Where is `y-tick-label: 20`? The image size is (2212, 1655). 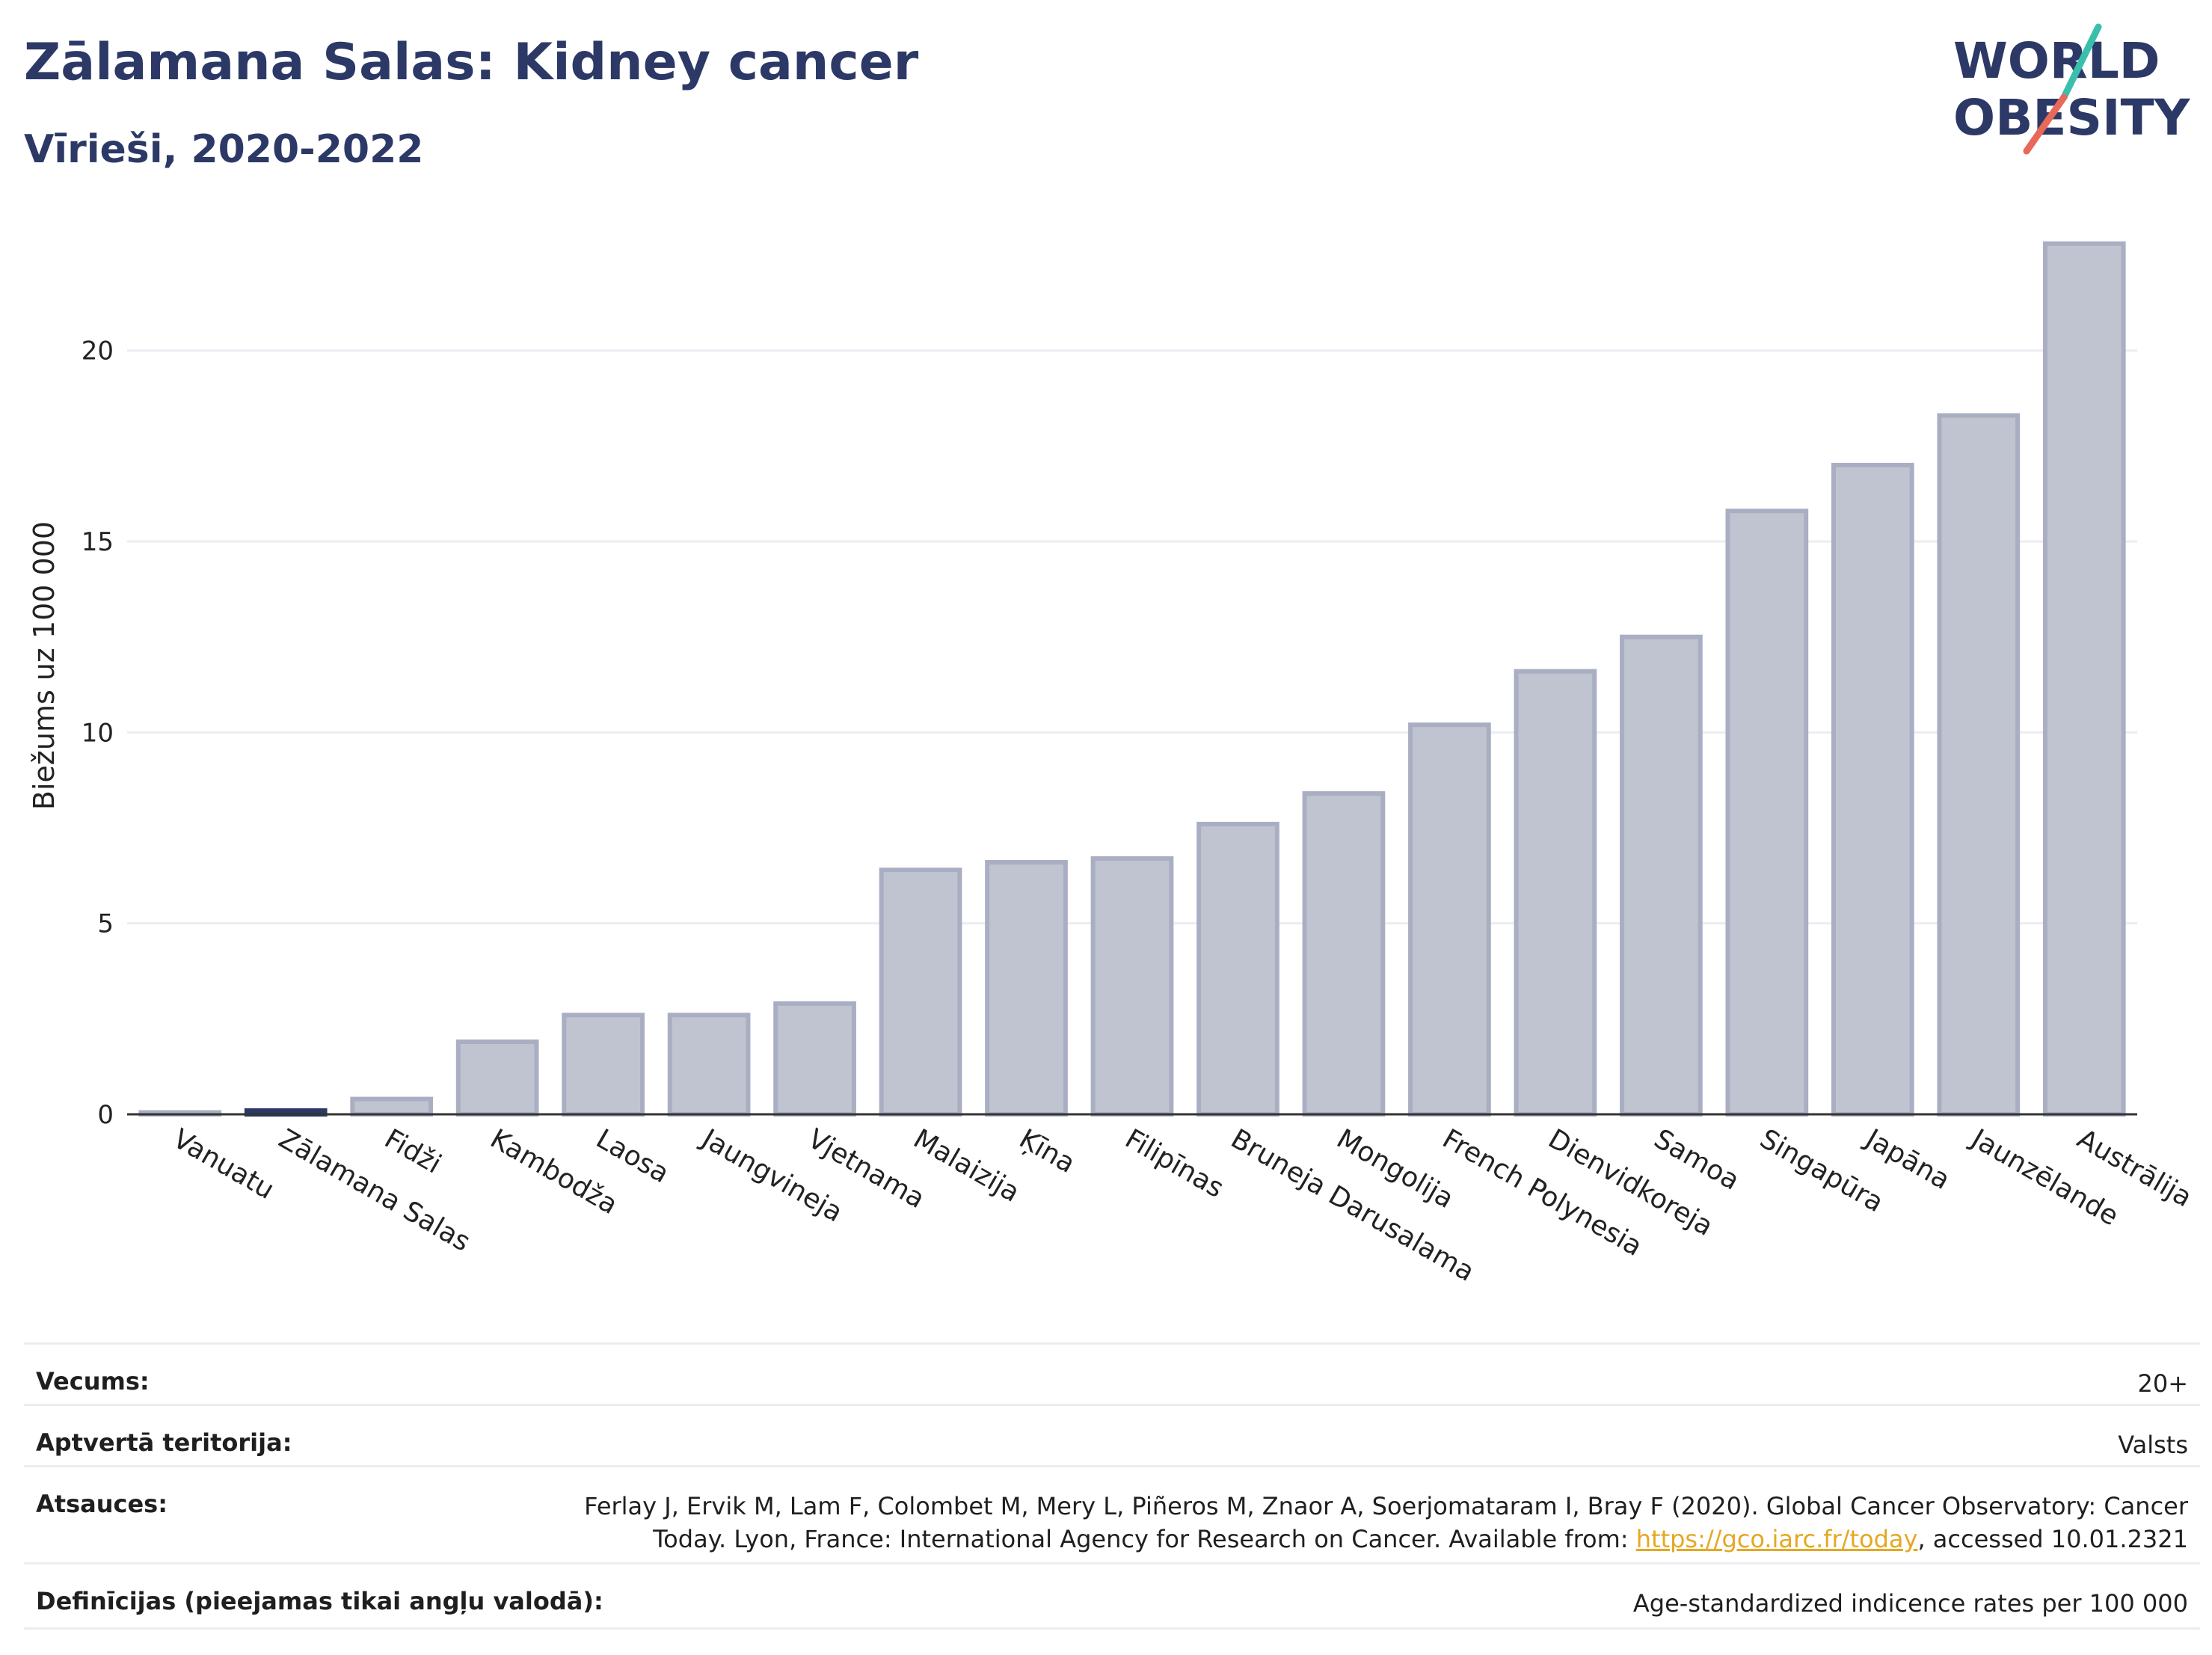
y-tick-label: 20 is located at coordinates (98, 351).